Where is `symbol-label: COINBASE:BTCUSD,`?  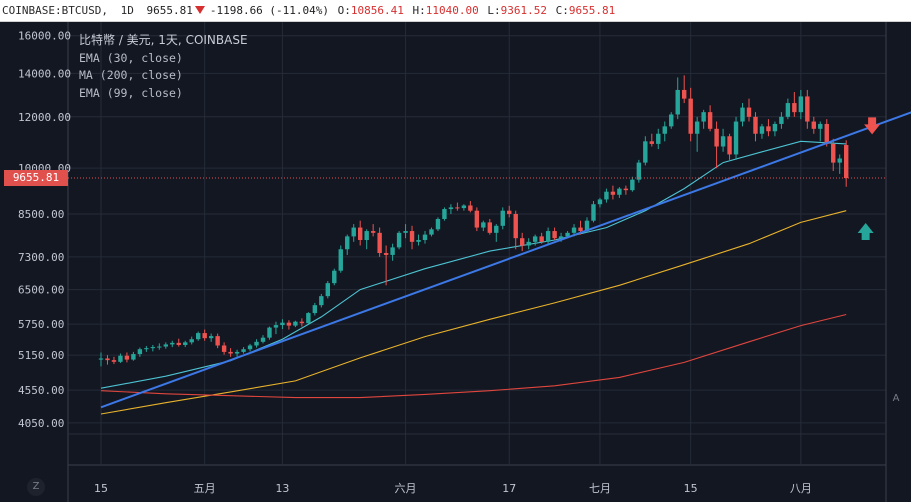
symbol-label: COINBASE:BTCUSD, is located at coordinates (55, 10).